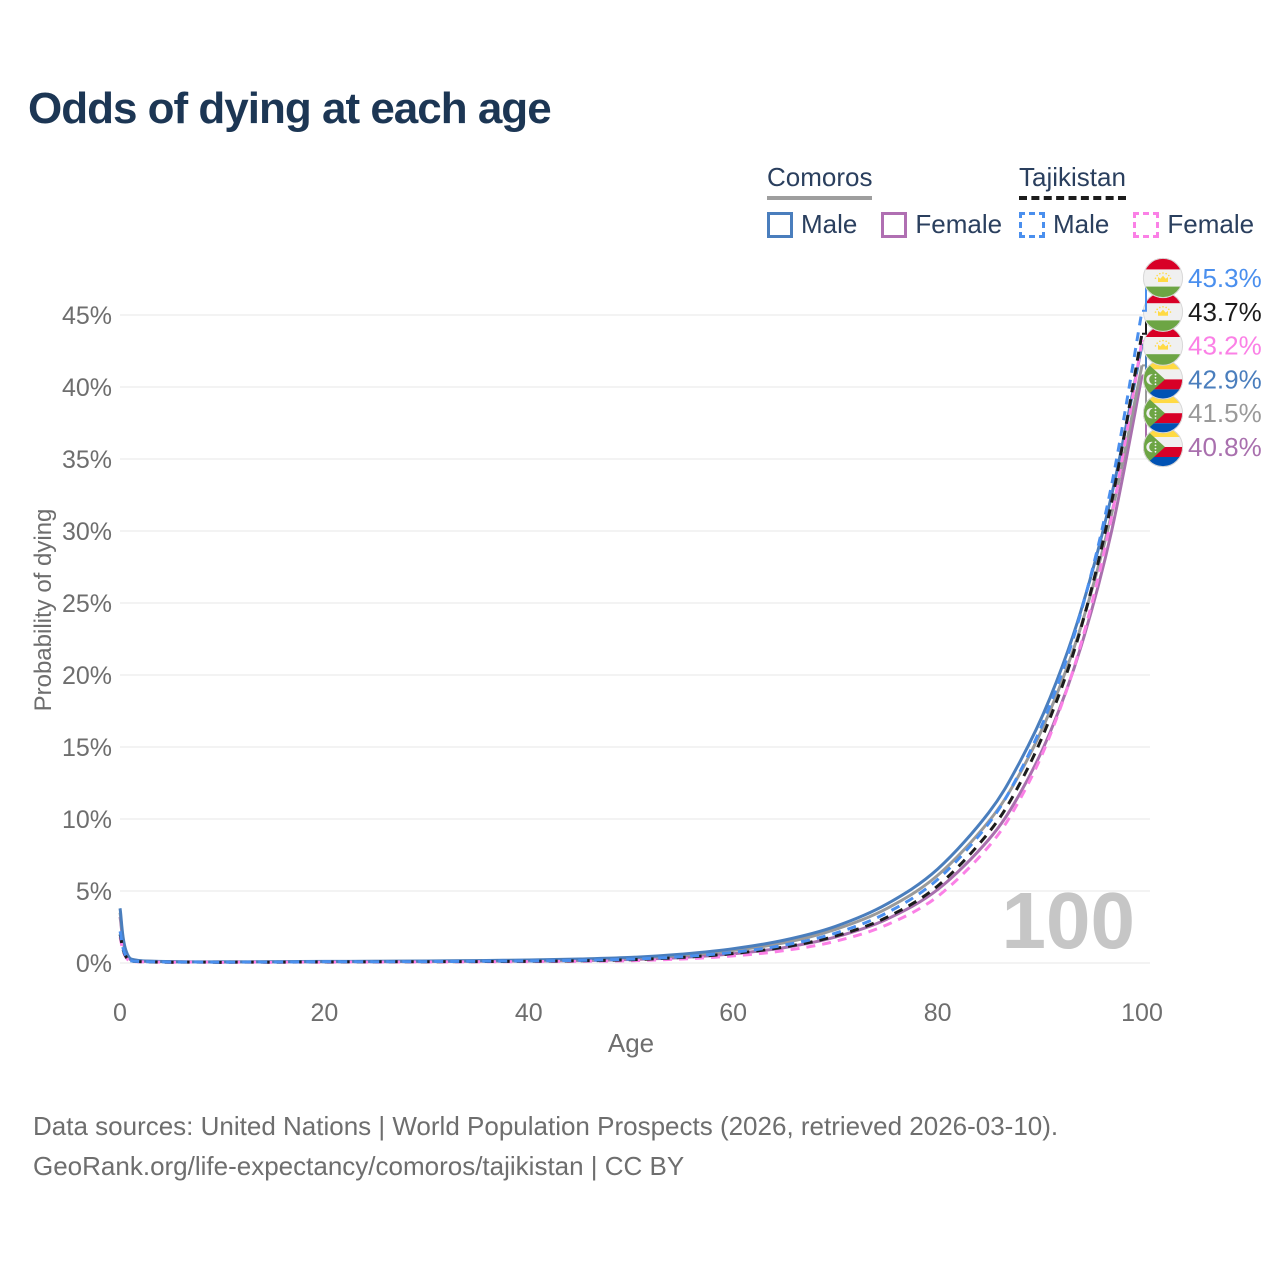  Describe the element at coordinates (529, 1013) in the screenshot. I see `x-tick-label: 40` at that location.